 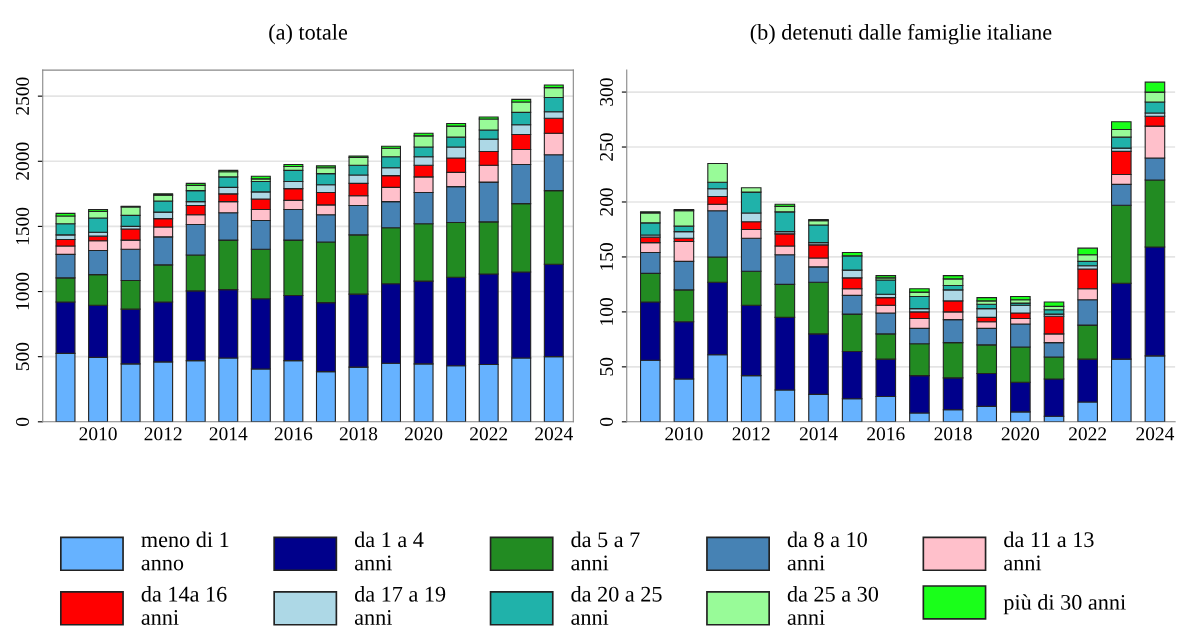 What do you see at coordinates (606, 256) in the screenshot?
I see `y-tick-label: 150` at bounding box center [606, 256].